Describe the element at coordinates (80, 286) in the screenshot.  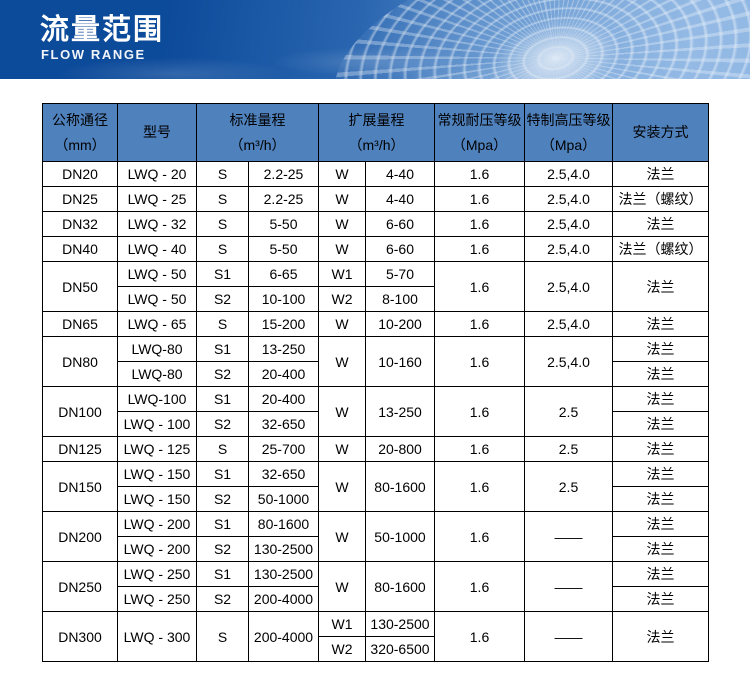
I see `table-cell: DN50` at that location.